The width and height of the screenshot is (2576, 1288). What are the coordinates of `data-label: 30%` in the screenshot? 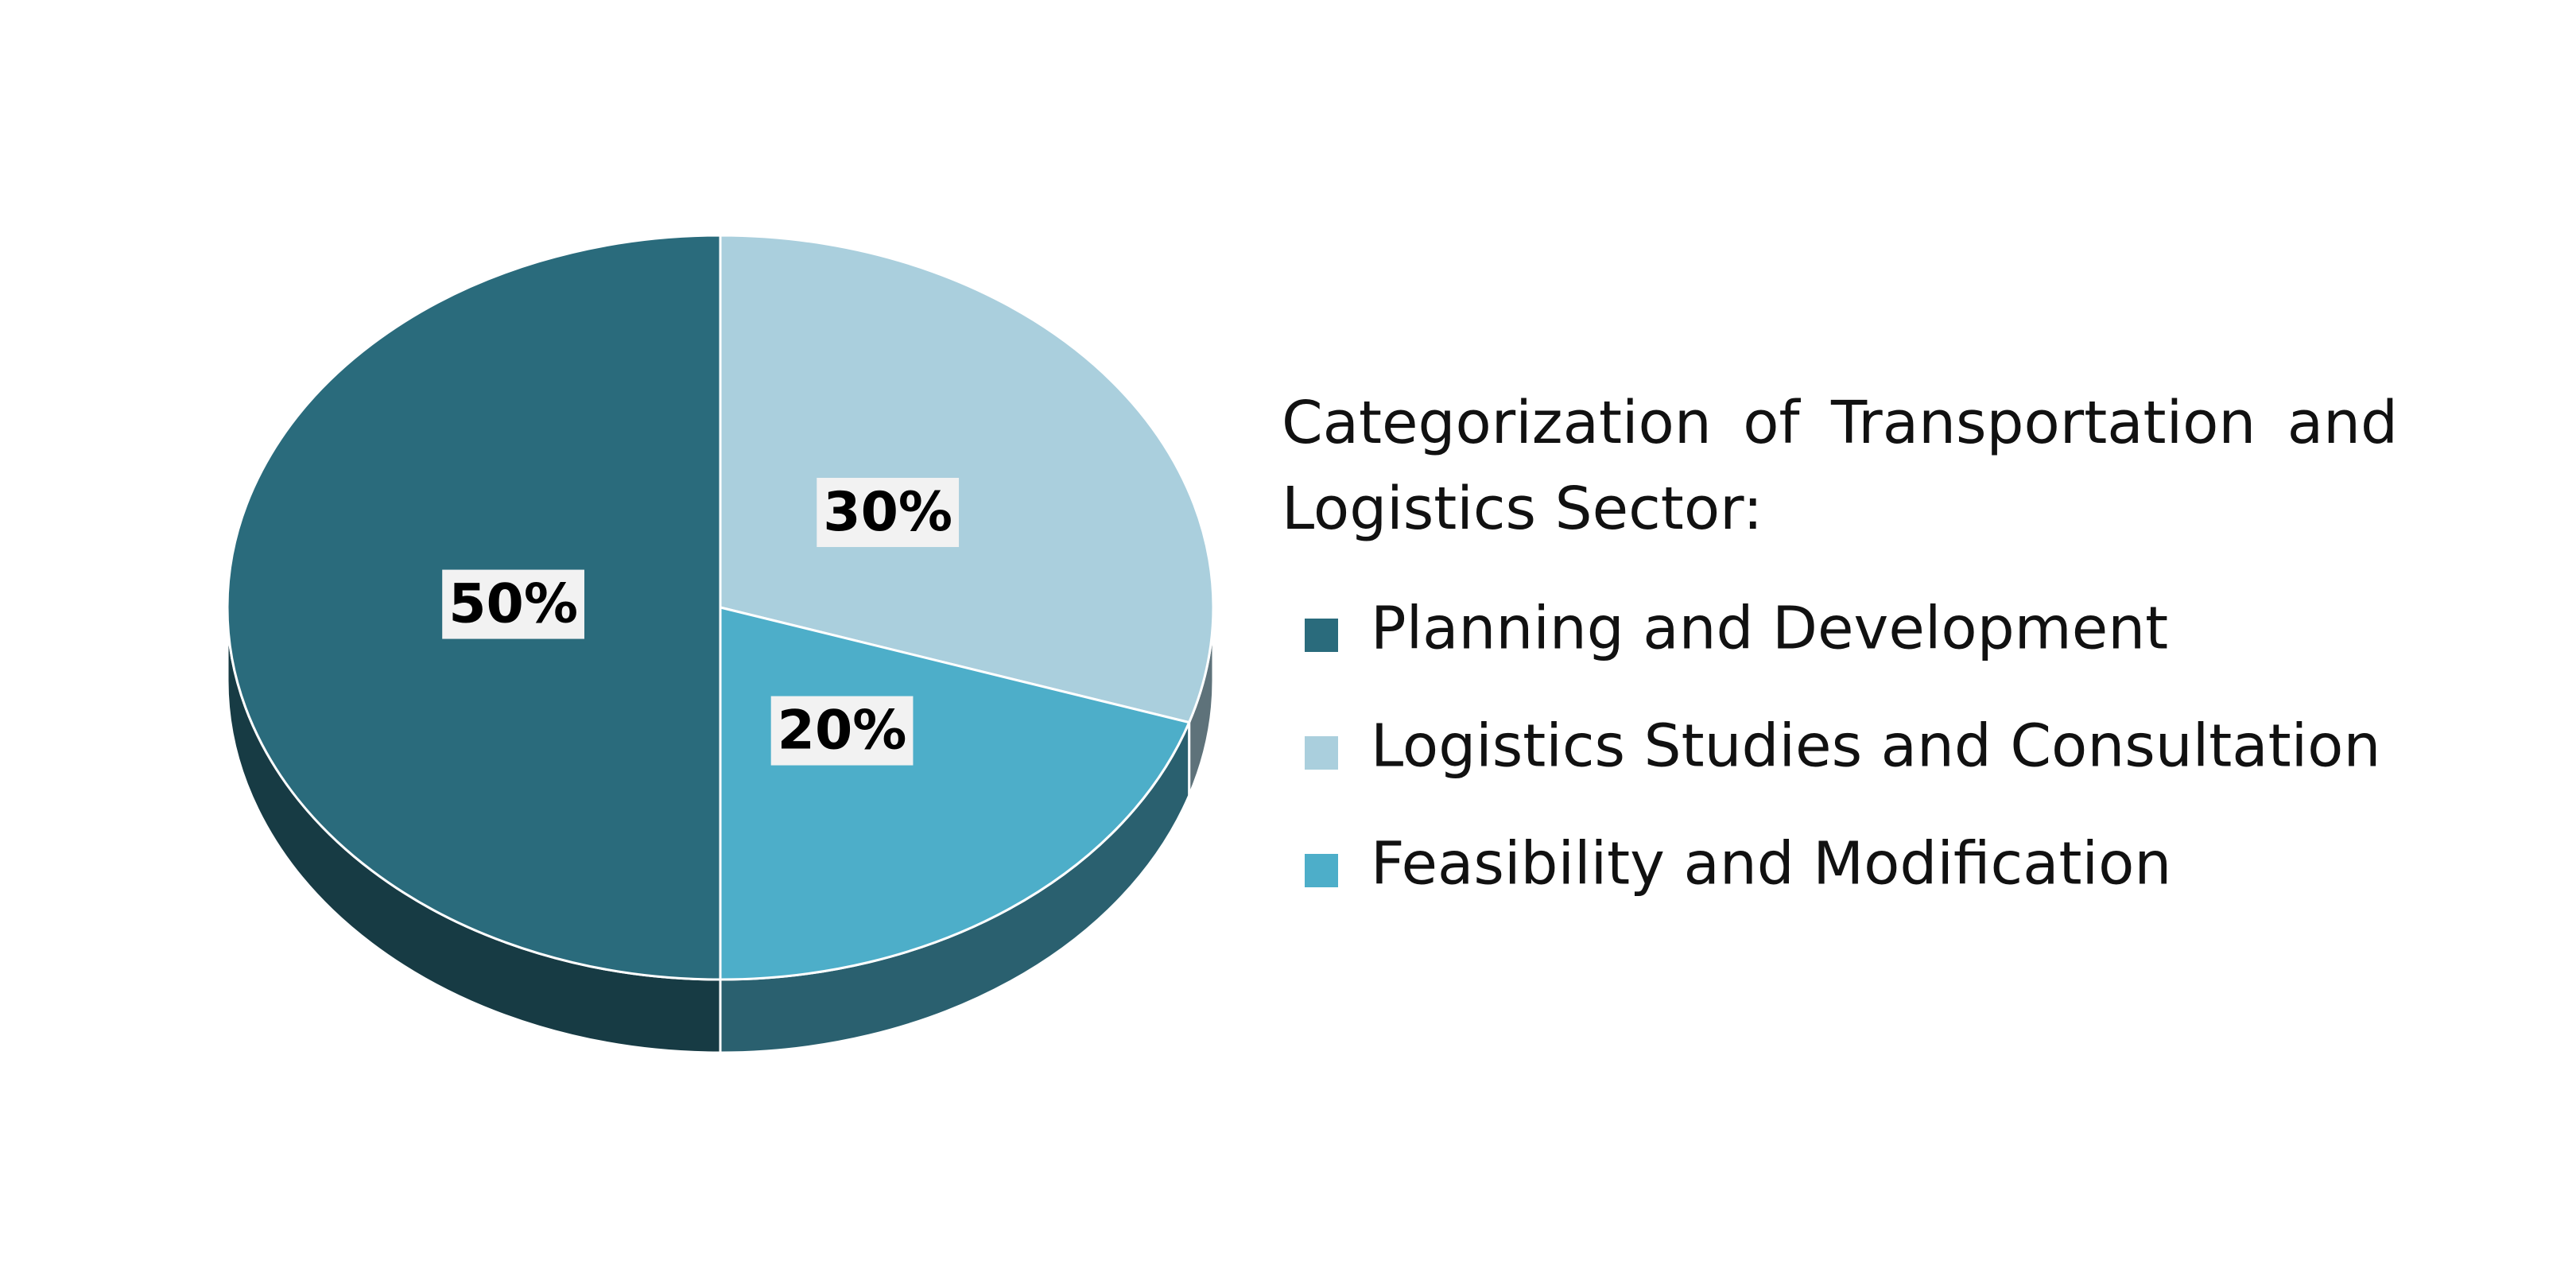 It's located at (887, 512).